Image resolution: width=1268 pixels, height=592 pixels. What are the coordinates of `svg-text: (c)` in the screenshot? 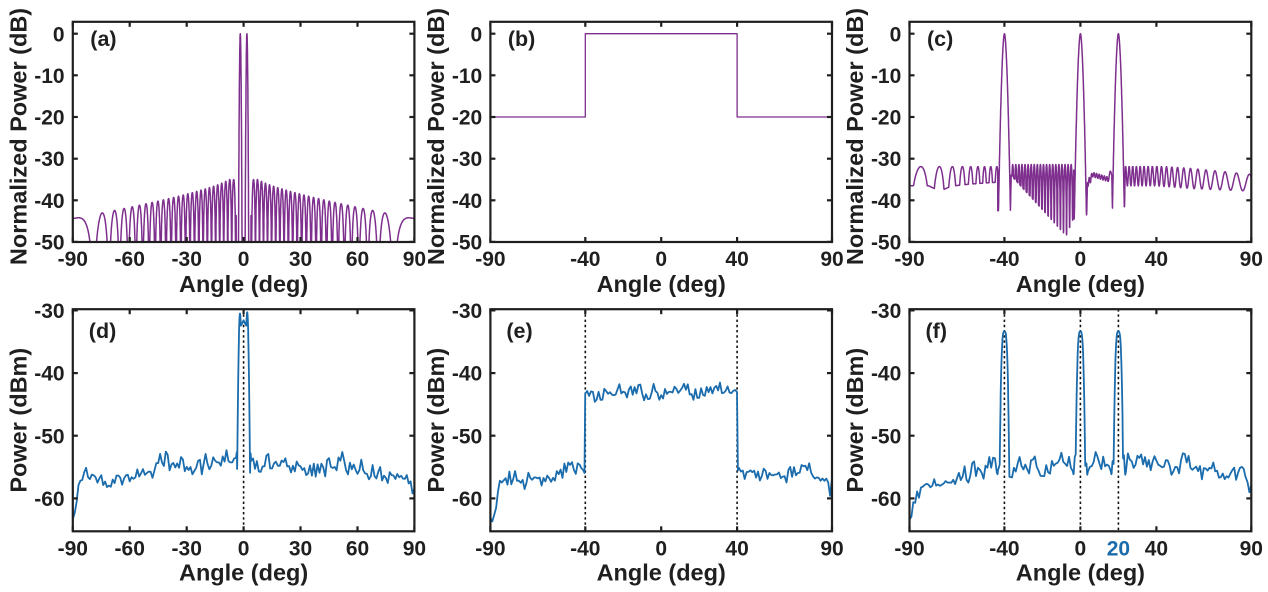 It's located at (940, 39).